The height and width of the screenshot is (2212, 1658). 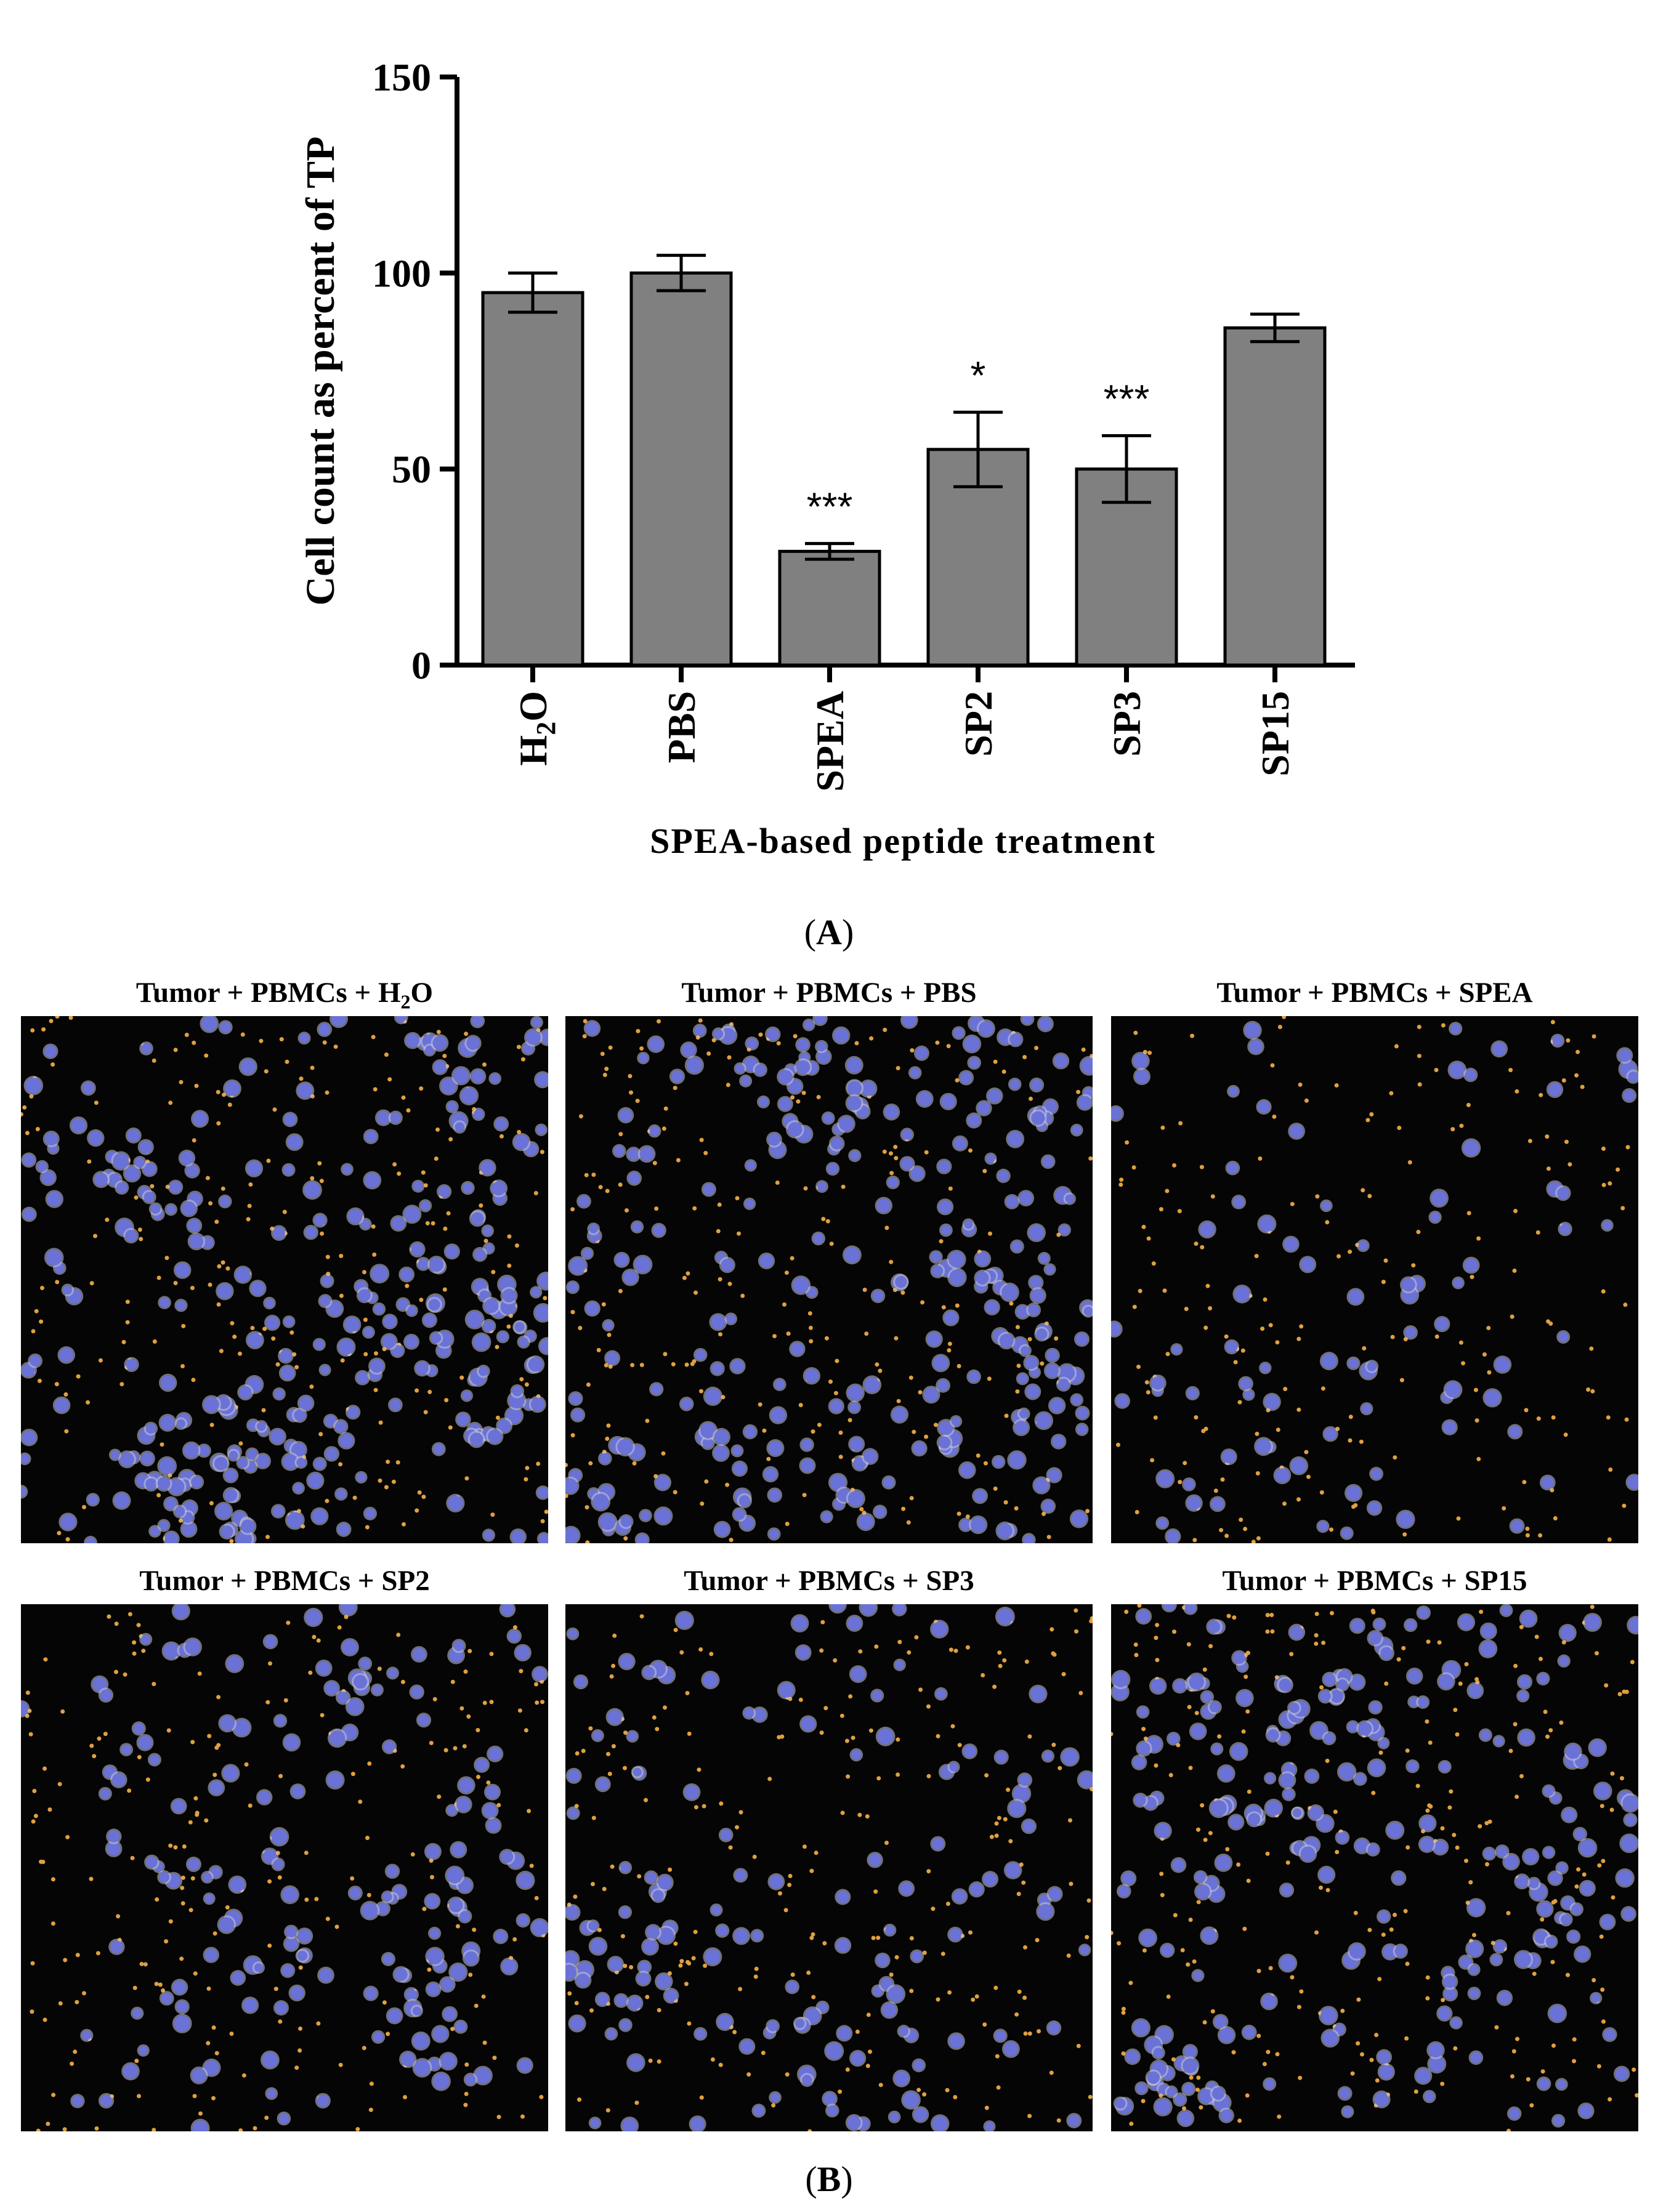 I want to click on micrograph-title: Tumor + PBMCs + SPEA, so click(x=1374, y=993).